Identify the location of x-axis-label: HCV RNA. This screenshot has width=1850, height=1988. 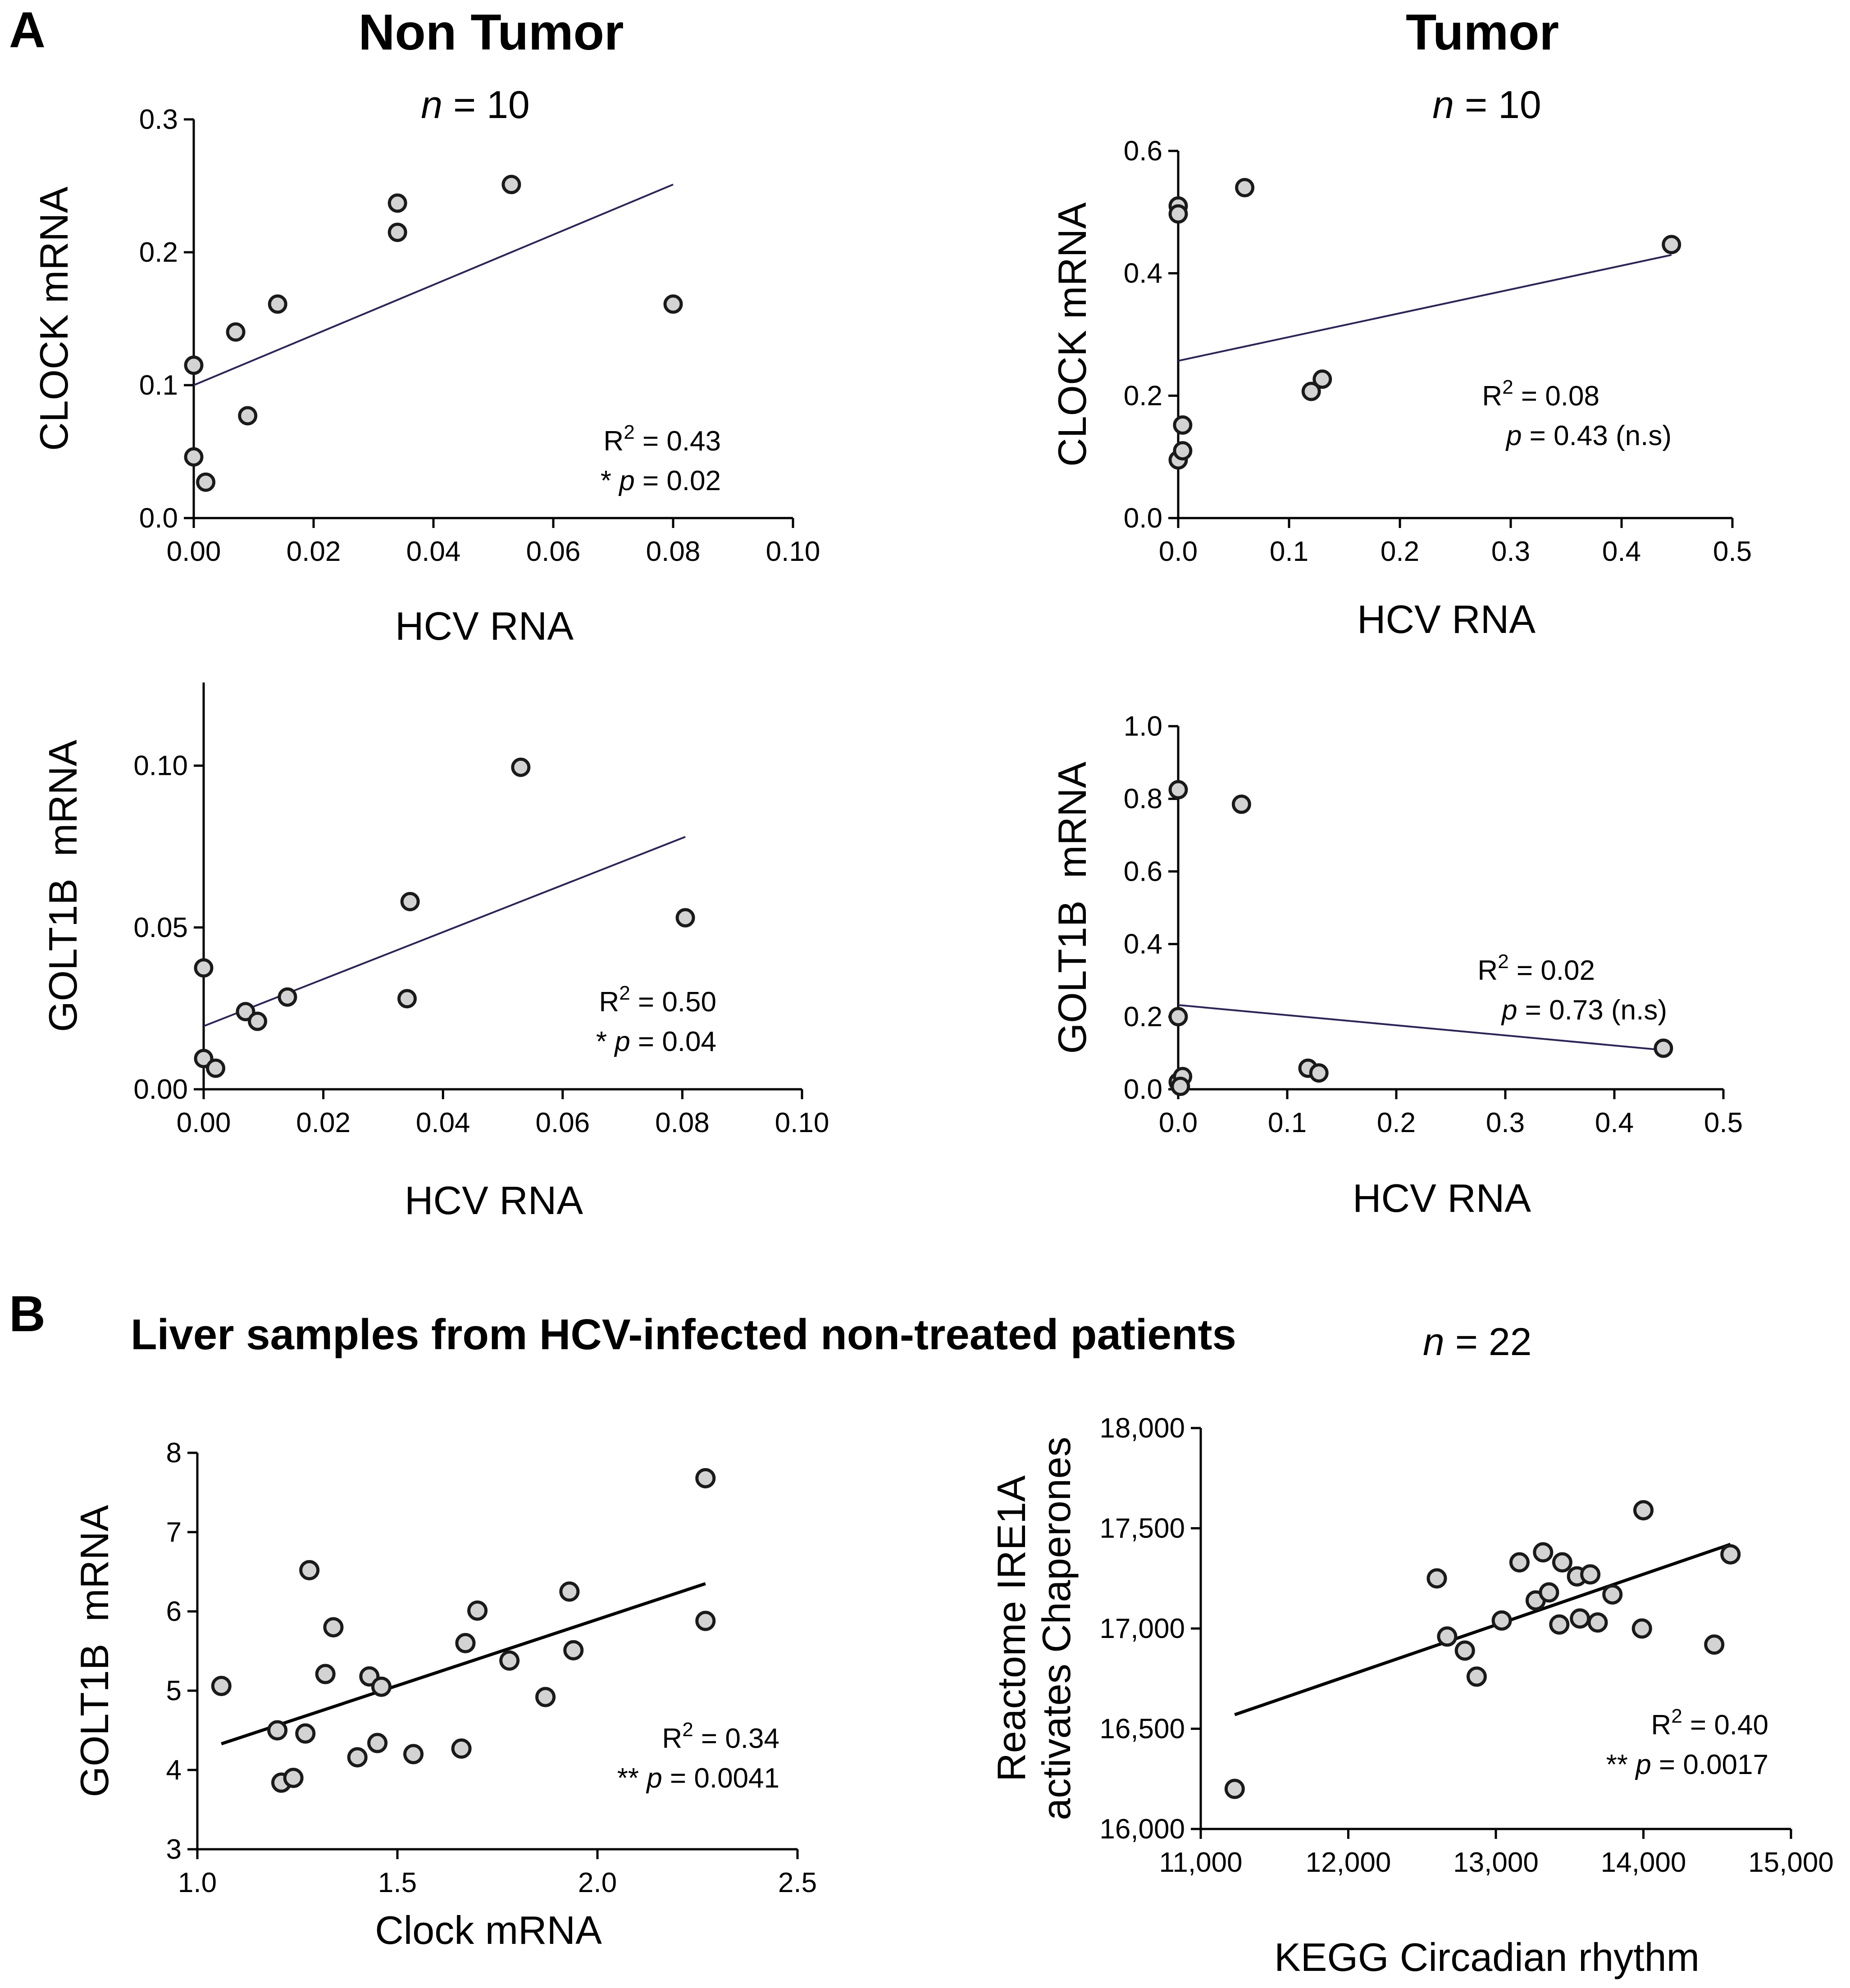
(1446, 619).